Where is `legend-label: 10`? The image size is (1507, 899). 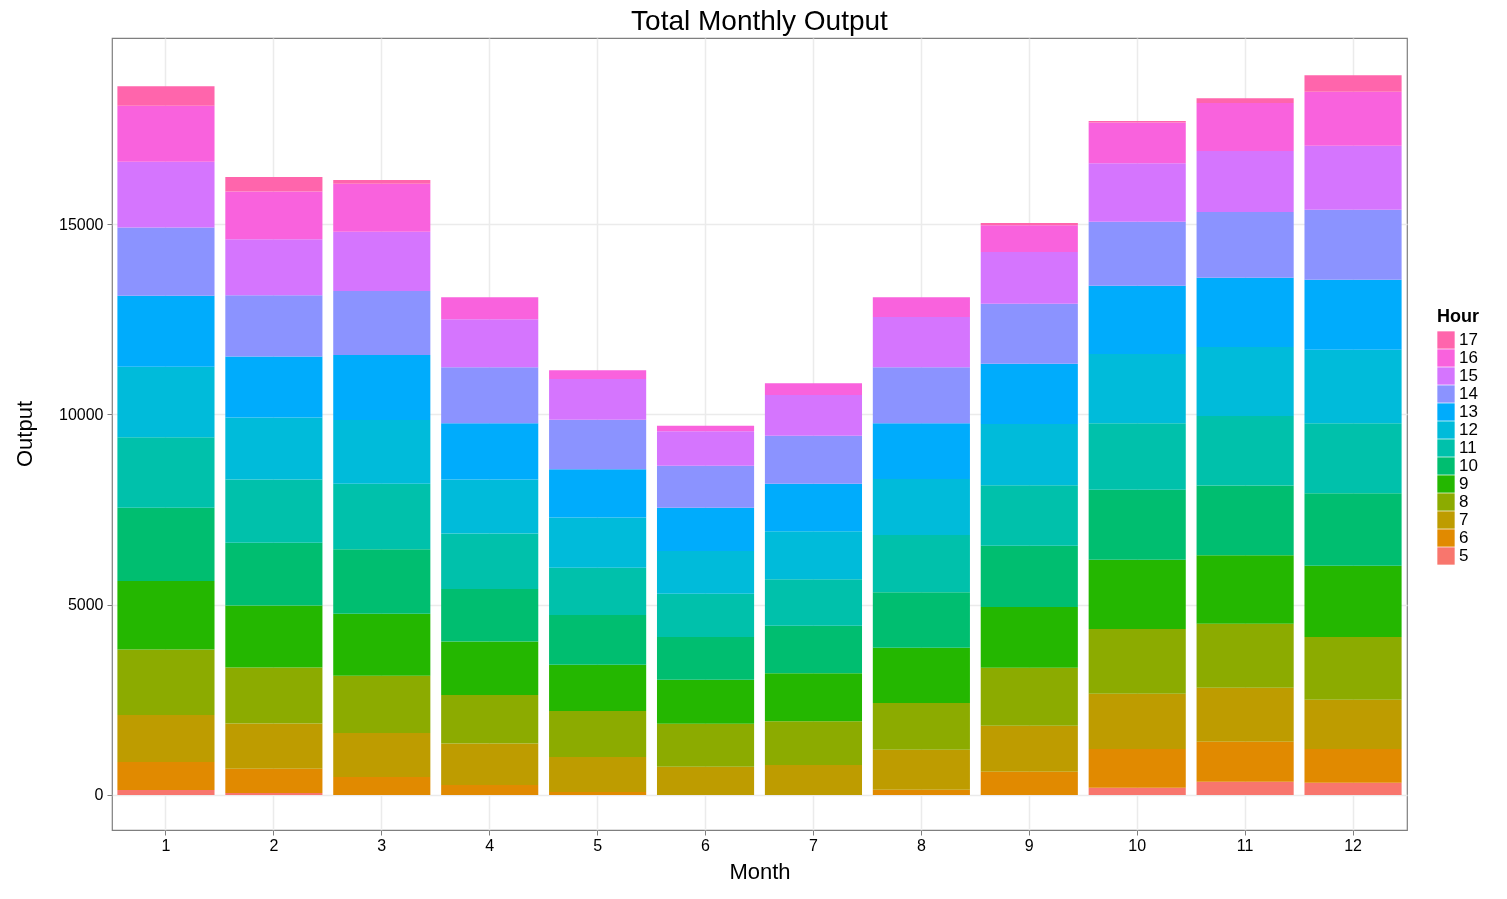 legend-label: 10 is located at coordinates (1468, 465).